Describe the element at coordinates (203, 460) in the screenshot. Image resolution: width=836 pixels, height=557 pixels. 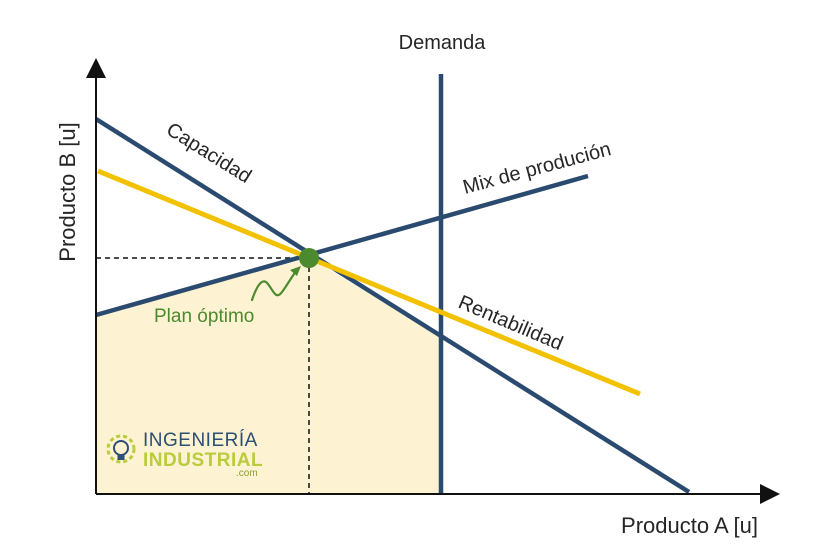
I see `logo-line-2: INDUSTRIAL` at that location.